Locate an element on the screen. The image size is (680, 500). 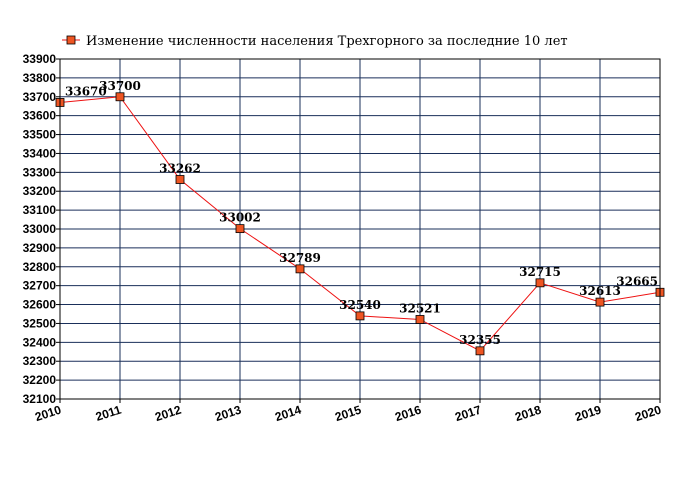
x-tick-label: 2011 is located at coordinates (108, 412).